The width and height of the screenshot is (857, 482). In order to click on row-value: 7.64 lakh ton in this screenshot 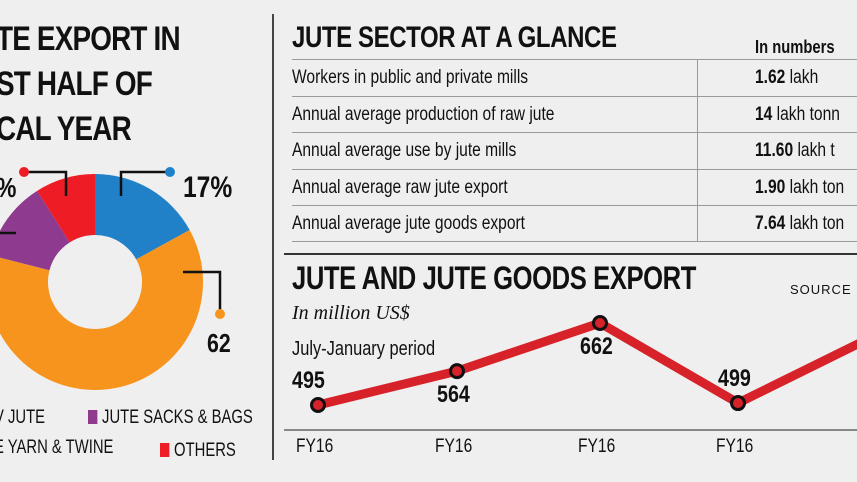, I will do `click(799, 224)`.